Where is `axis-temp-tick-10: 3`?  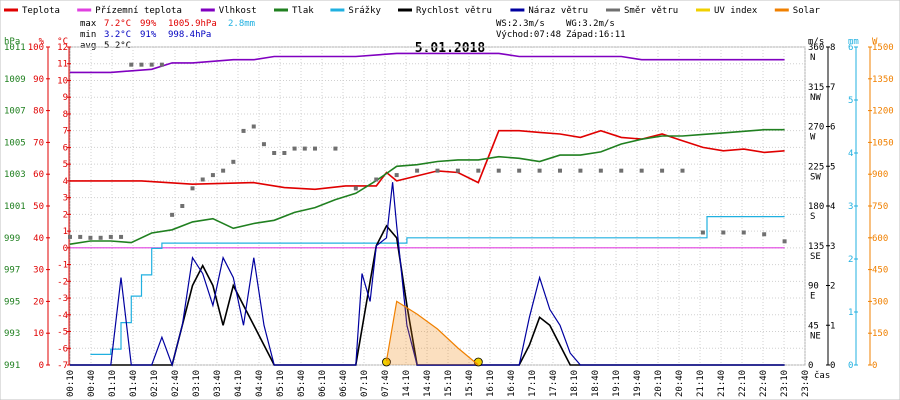 axis-temp-tick-10: 3 is located at coordinates (65, 199).